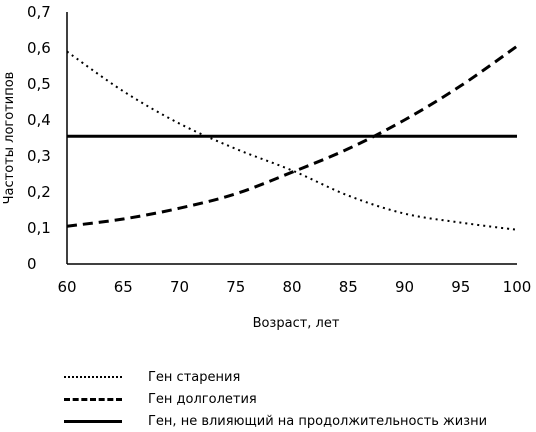 The image size is (536, 432). I want to click on y-tick-label: 0,5, so click(39, 84).